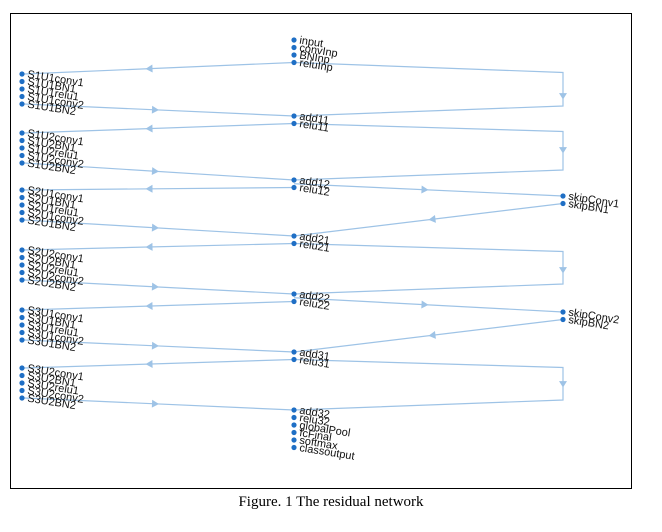  I want to click on node-S1U1relu1, so click(22, 89).